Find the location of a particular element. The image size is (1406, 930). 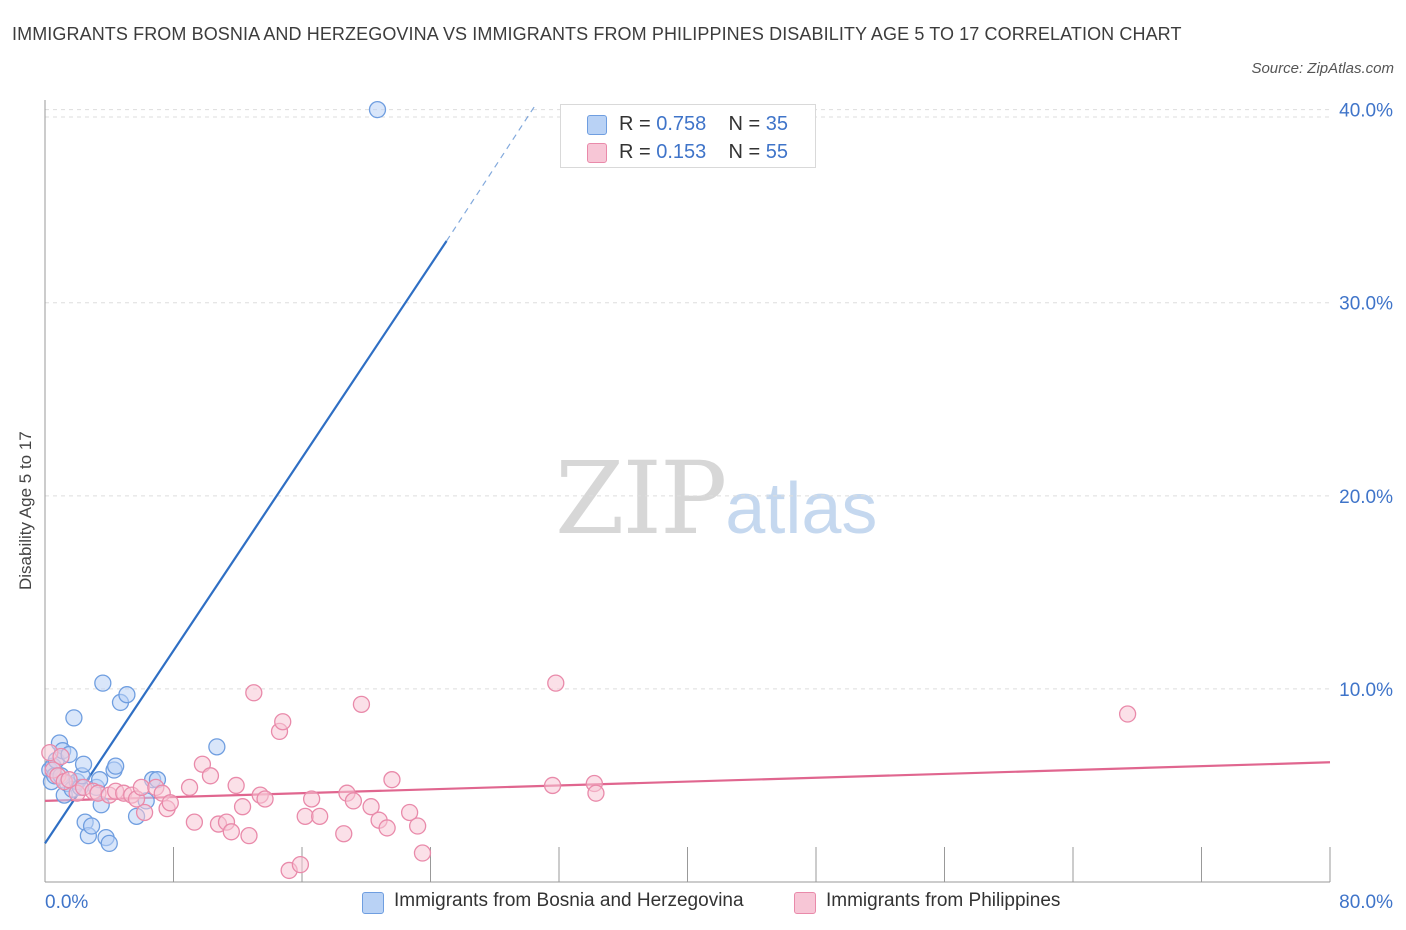

legend-n-value: 35 is located at coordinates (777, 124).